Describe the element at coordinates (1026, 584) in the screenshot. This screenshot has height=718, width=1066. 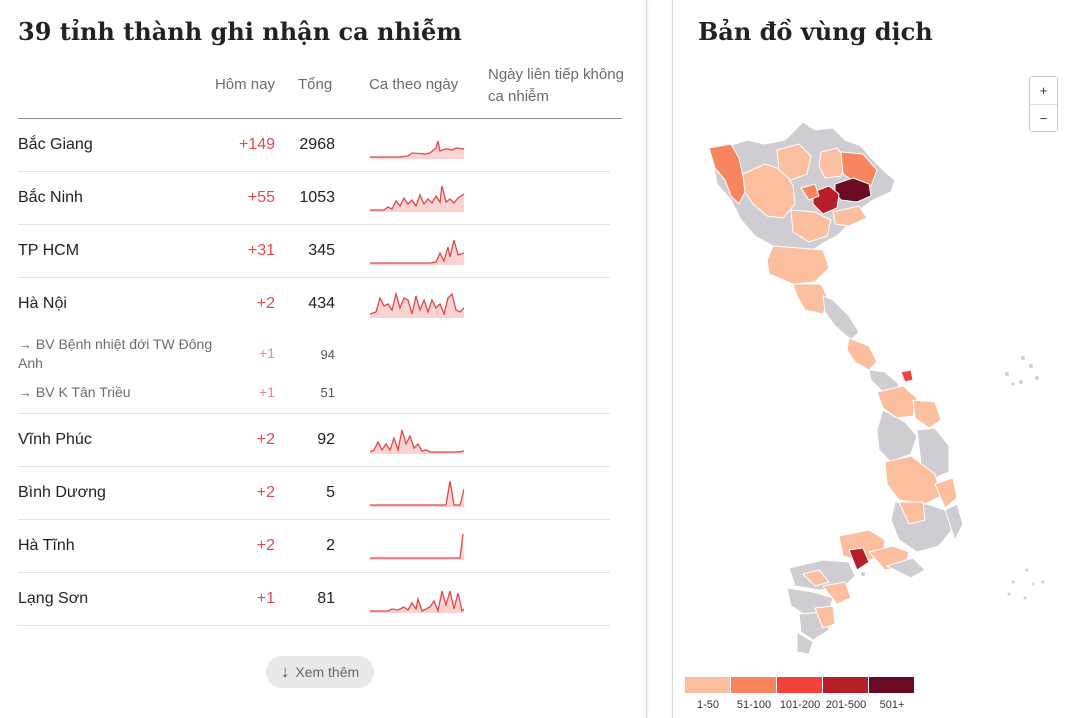
I see `spratly-islands` at that location.